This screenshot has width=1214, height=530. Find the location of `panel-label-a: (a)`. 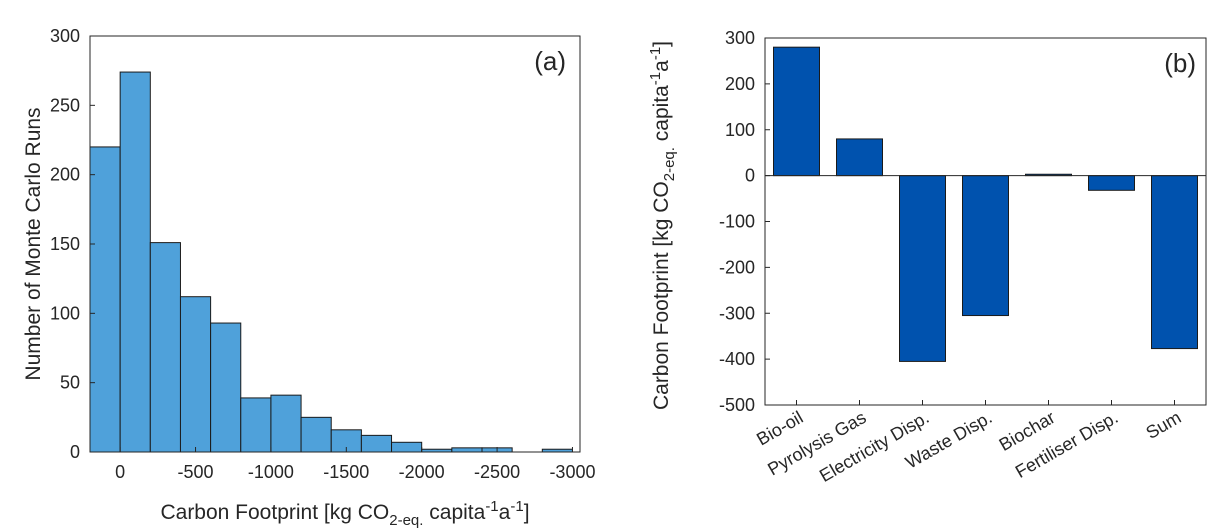

panel-label-a: (a) is located at coordinates (550, 61).